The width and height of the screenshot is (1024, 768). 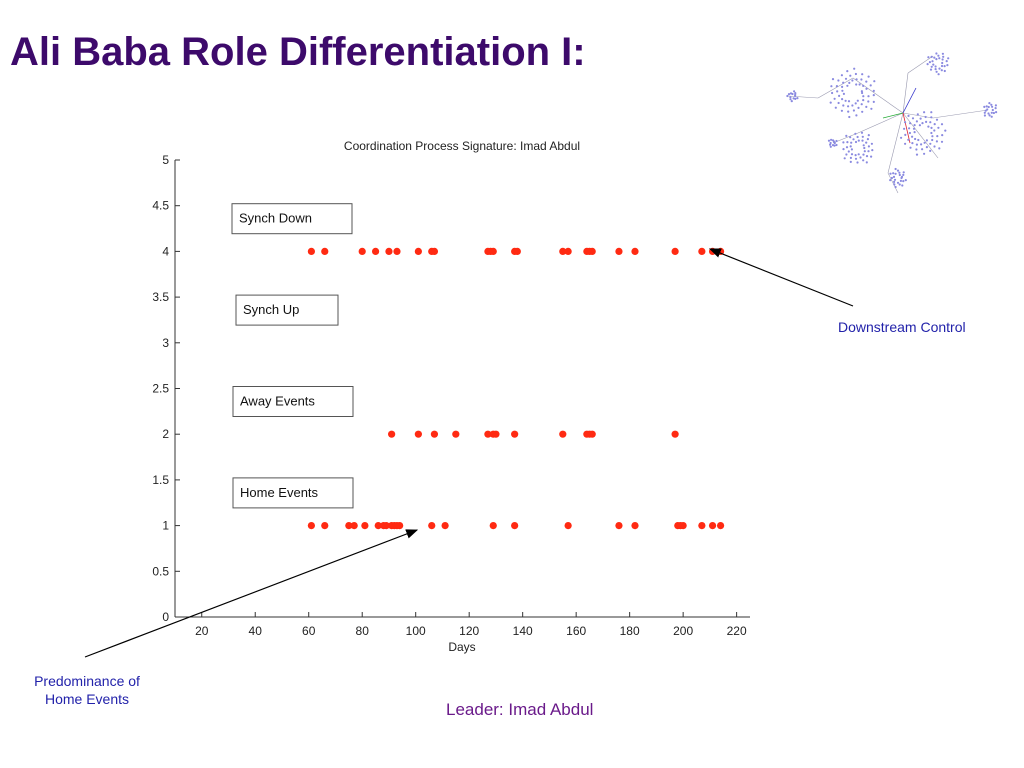 I want to click on y-tick-label: 0.5, so click(x=160, y=571).